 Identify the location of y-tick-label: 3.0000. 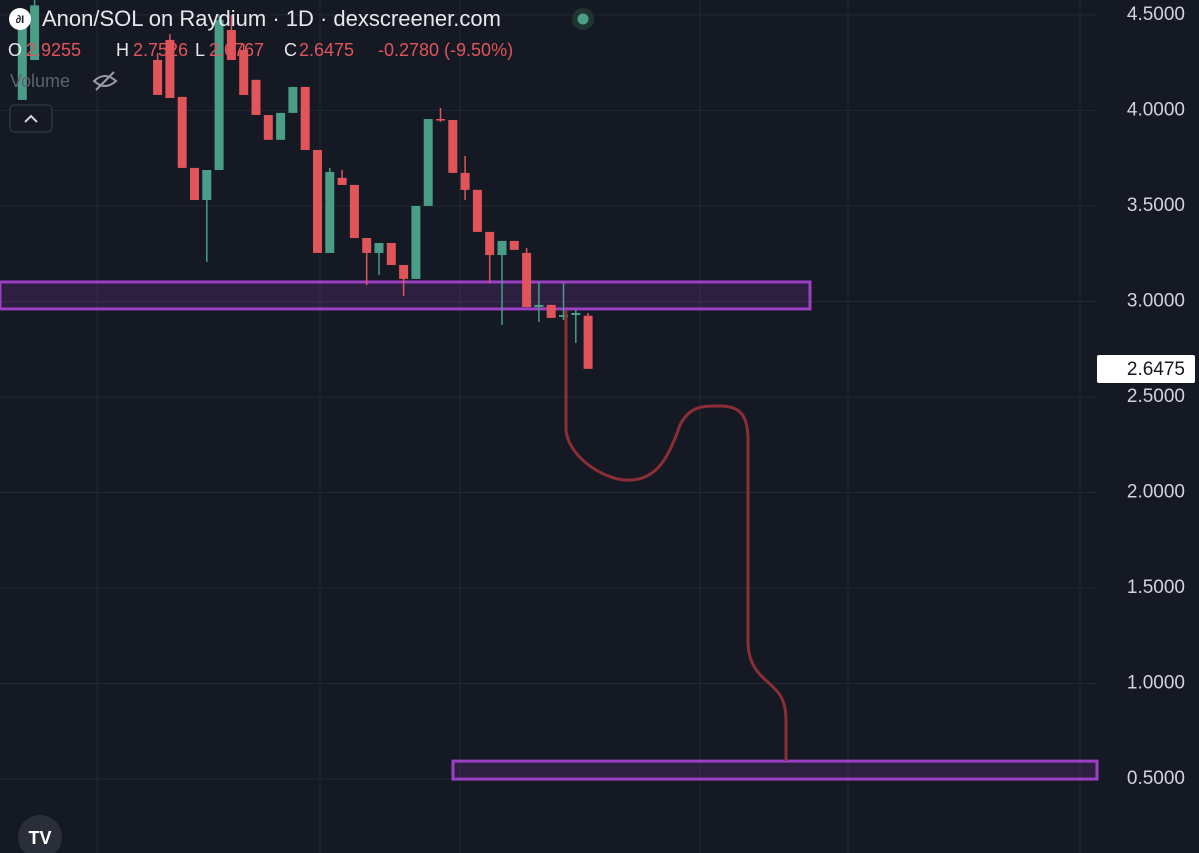
(1156, 300).